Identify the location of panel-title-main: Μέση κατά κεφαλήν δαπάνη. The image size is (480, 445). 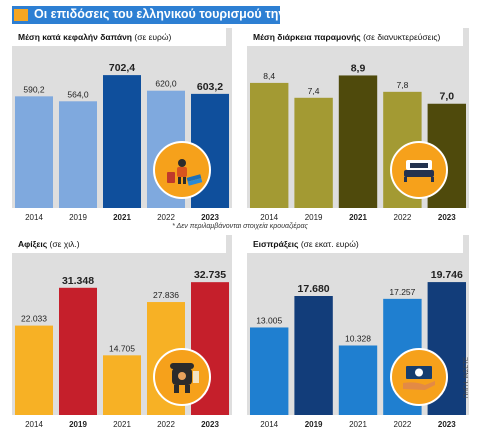
(75, 37).